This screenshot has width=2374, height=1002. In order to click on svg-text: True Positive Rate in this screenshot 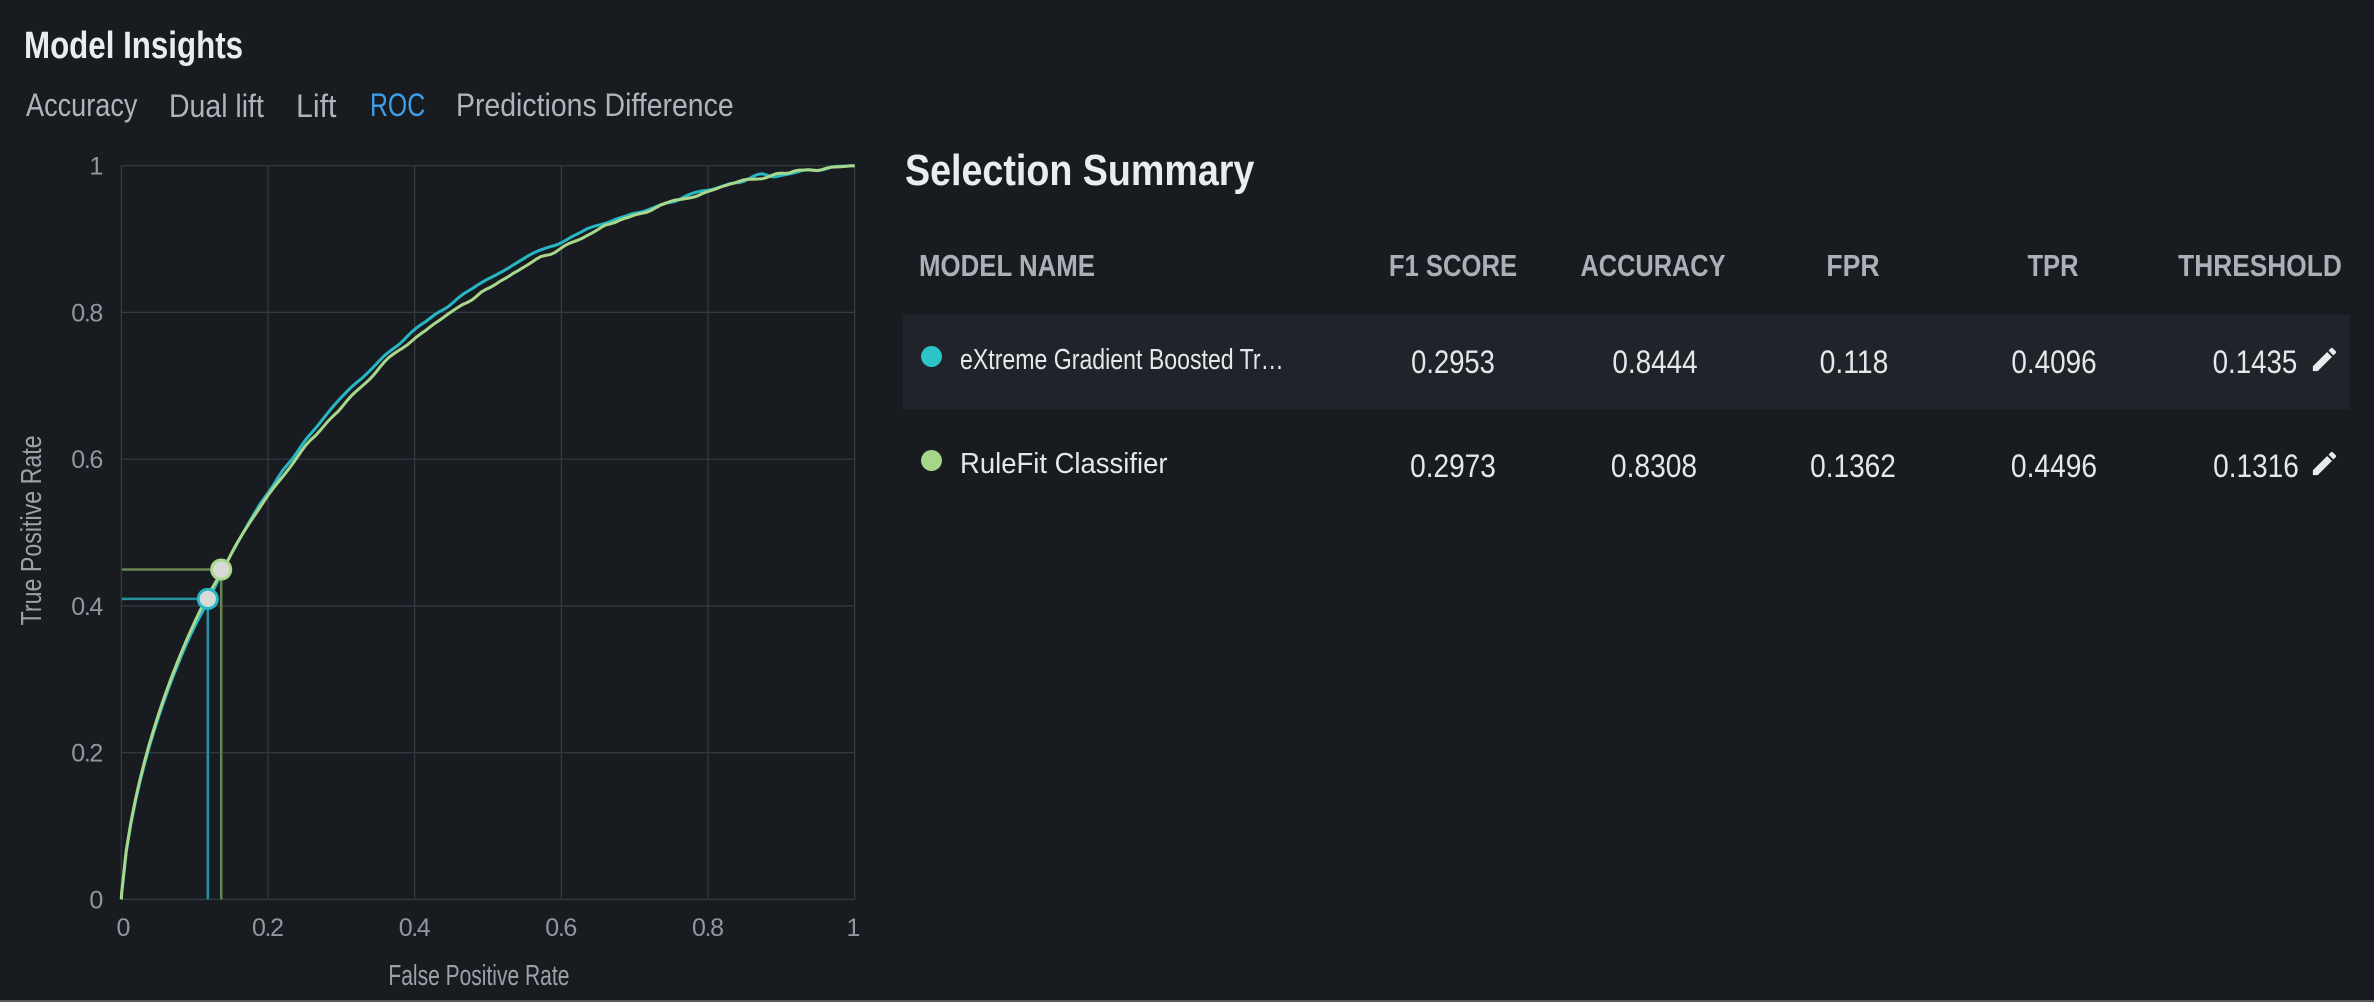, I will do `click(32, 530)`.